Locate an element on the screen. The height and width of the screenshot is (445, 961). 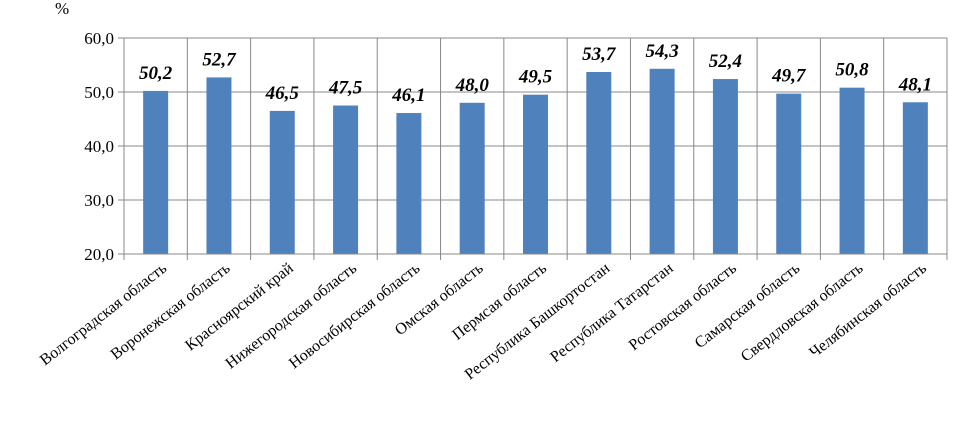
data-label: 52,7 is located at coordinates (219, 59).